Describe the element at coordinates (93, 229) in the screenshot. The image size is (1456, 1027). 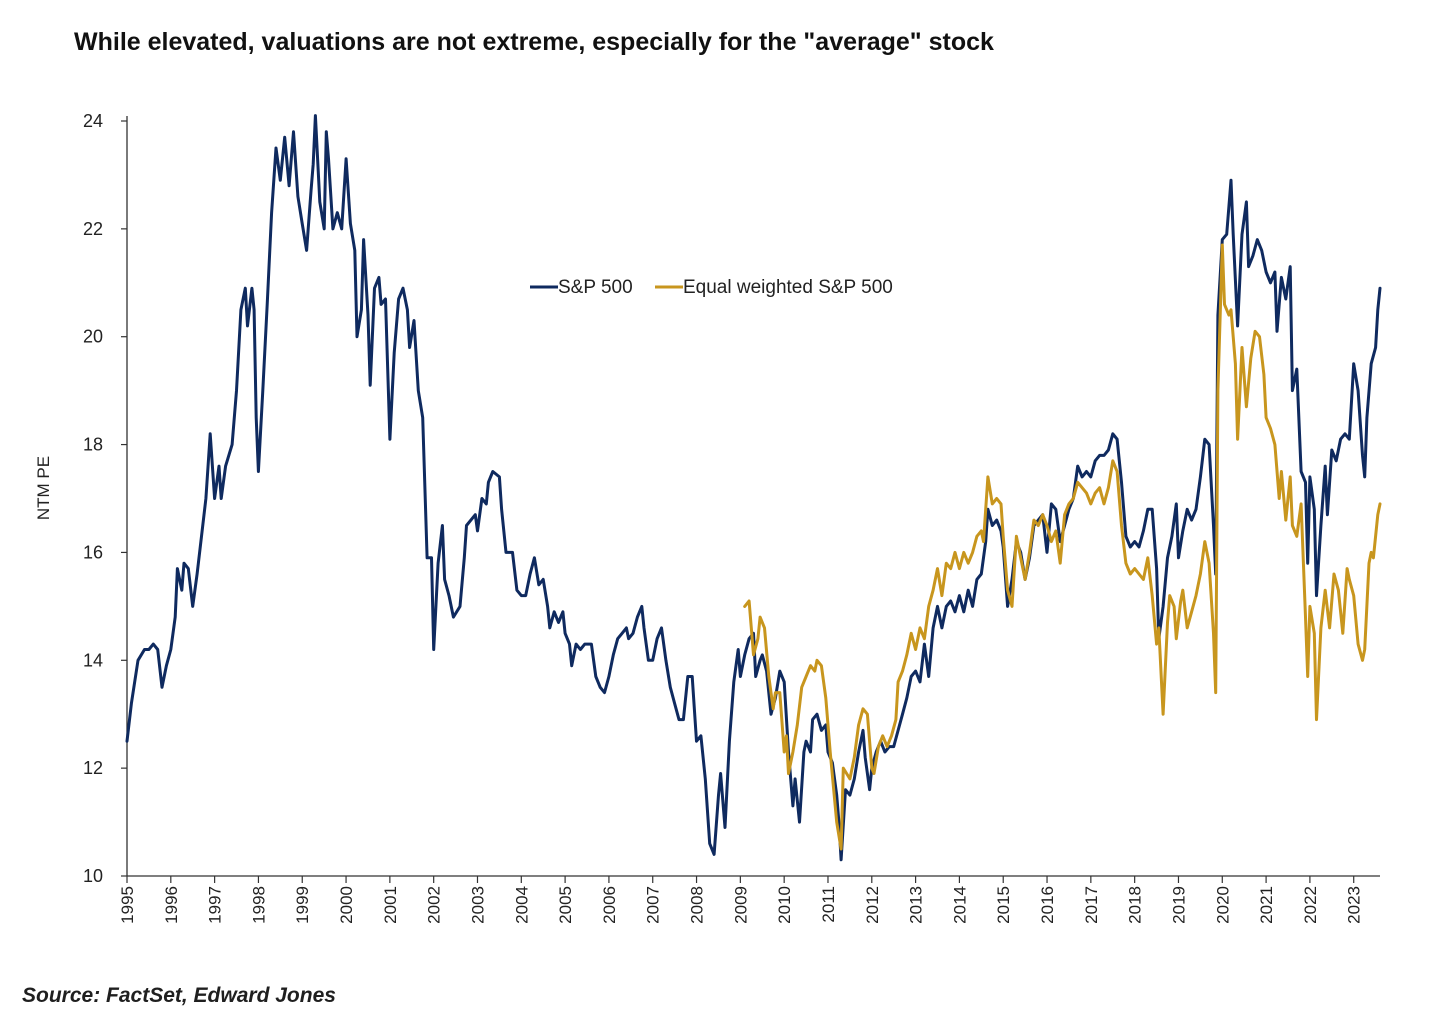
I see `y-tick-label: 22` at that location.